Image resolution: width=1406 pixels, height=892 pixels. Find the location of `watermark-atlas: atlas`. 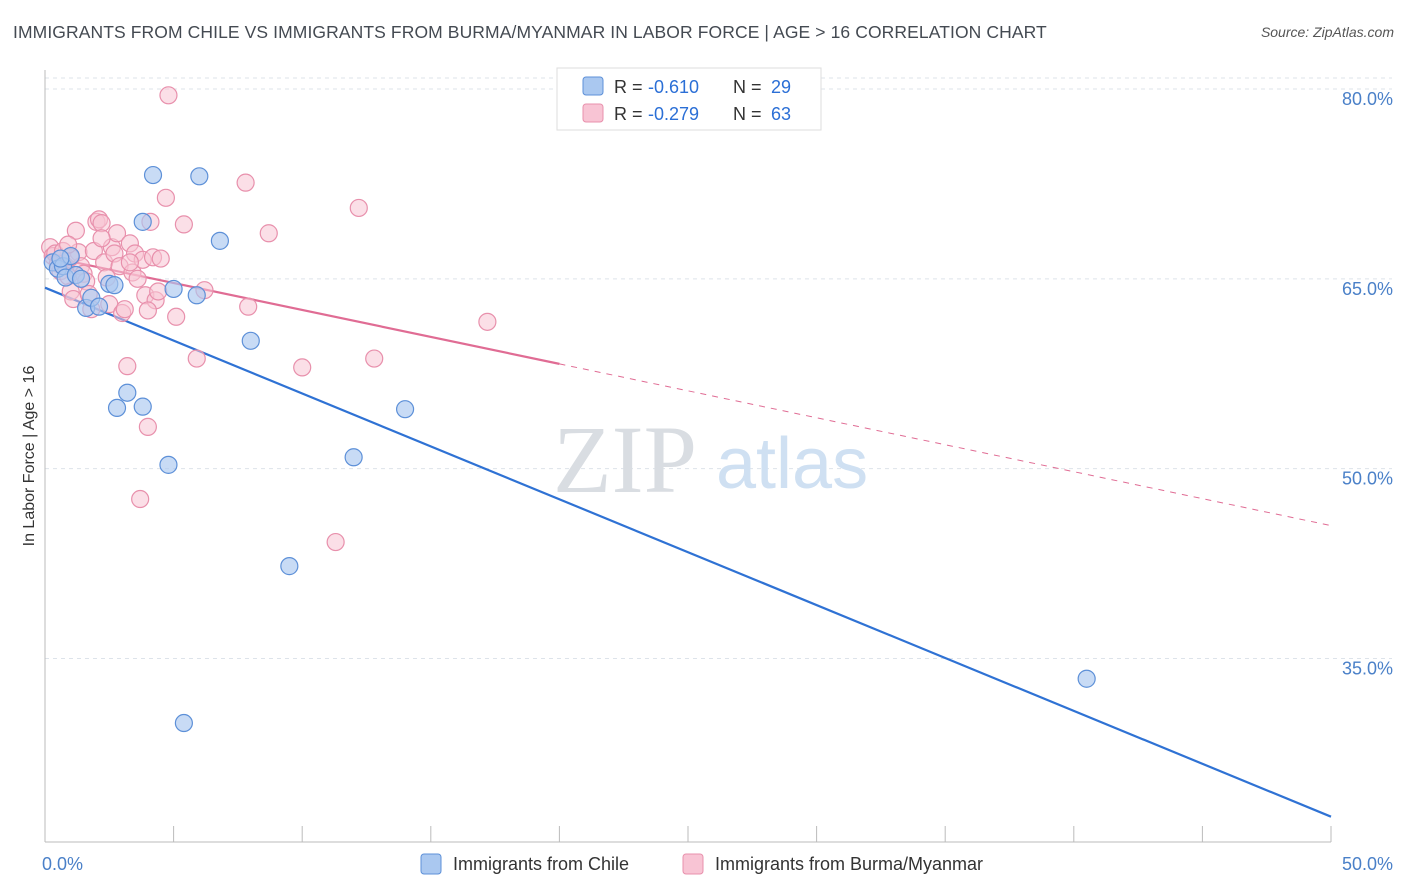

watermark-atlas: atlas is located at coordinates (792, 464).